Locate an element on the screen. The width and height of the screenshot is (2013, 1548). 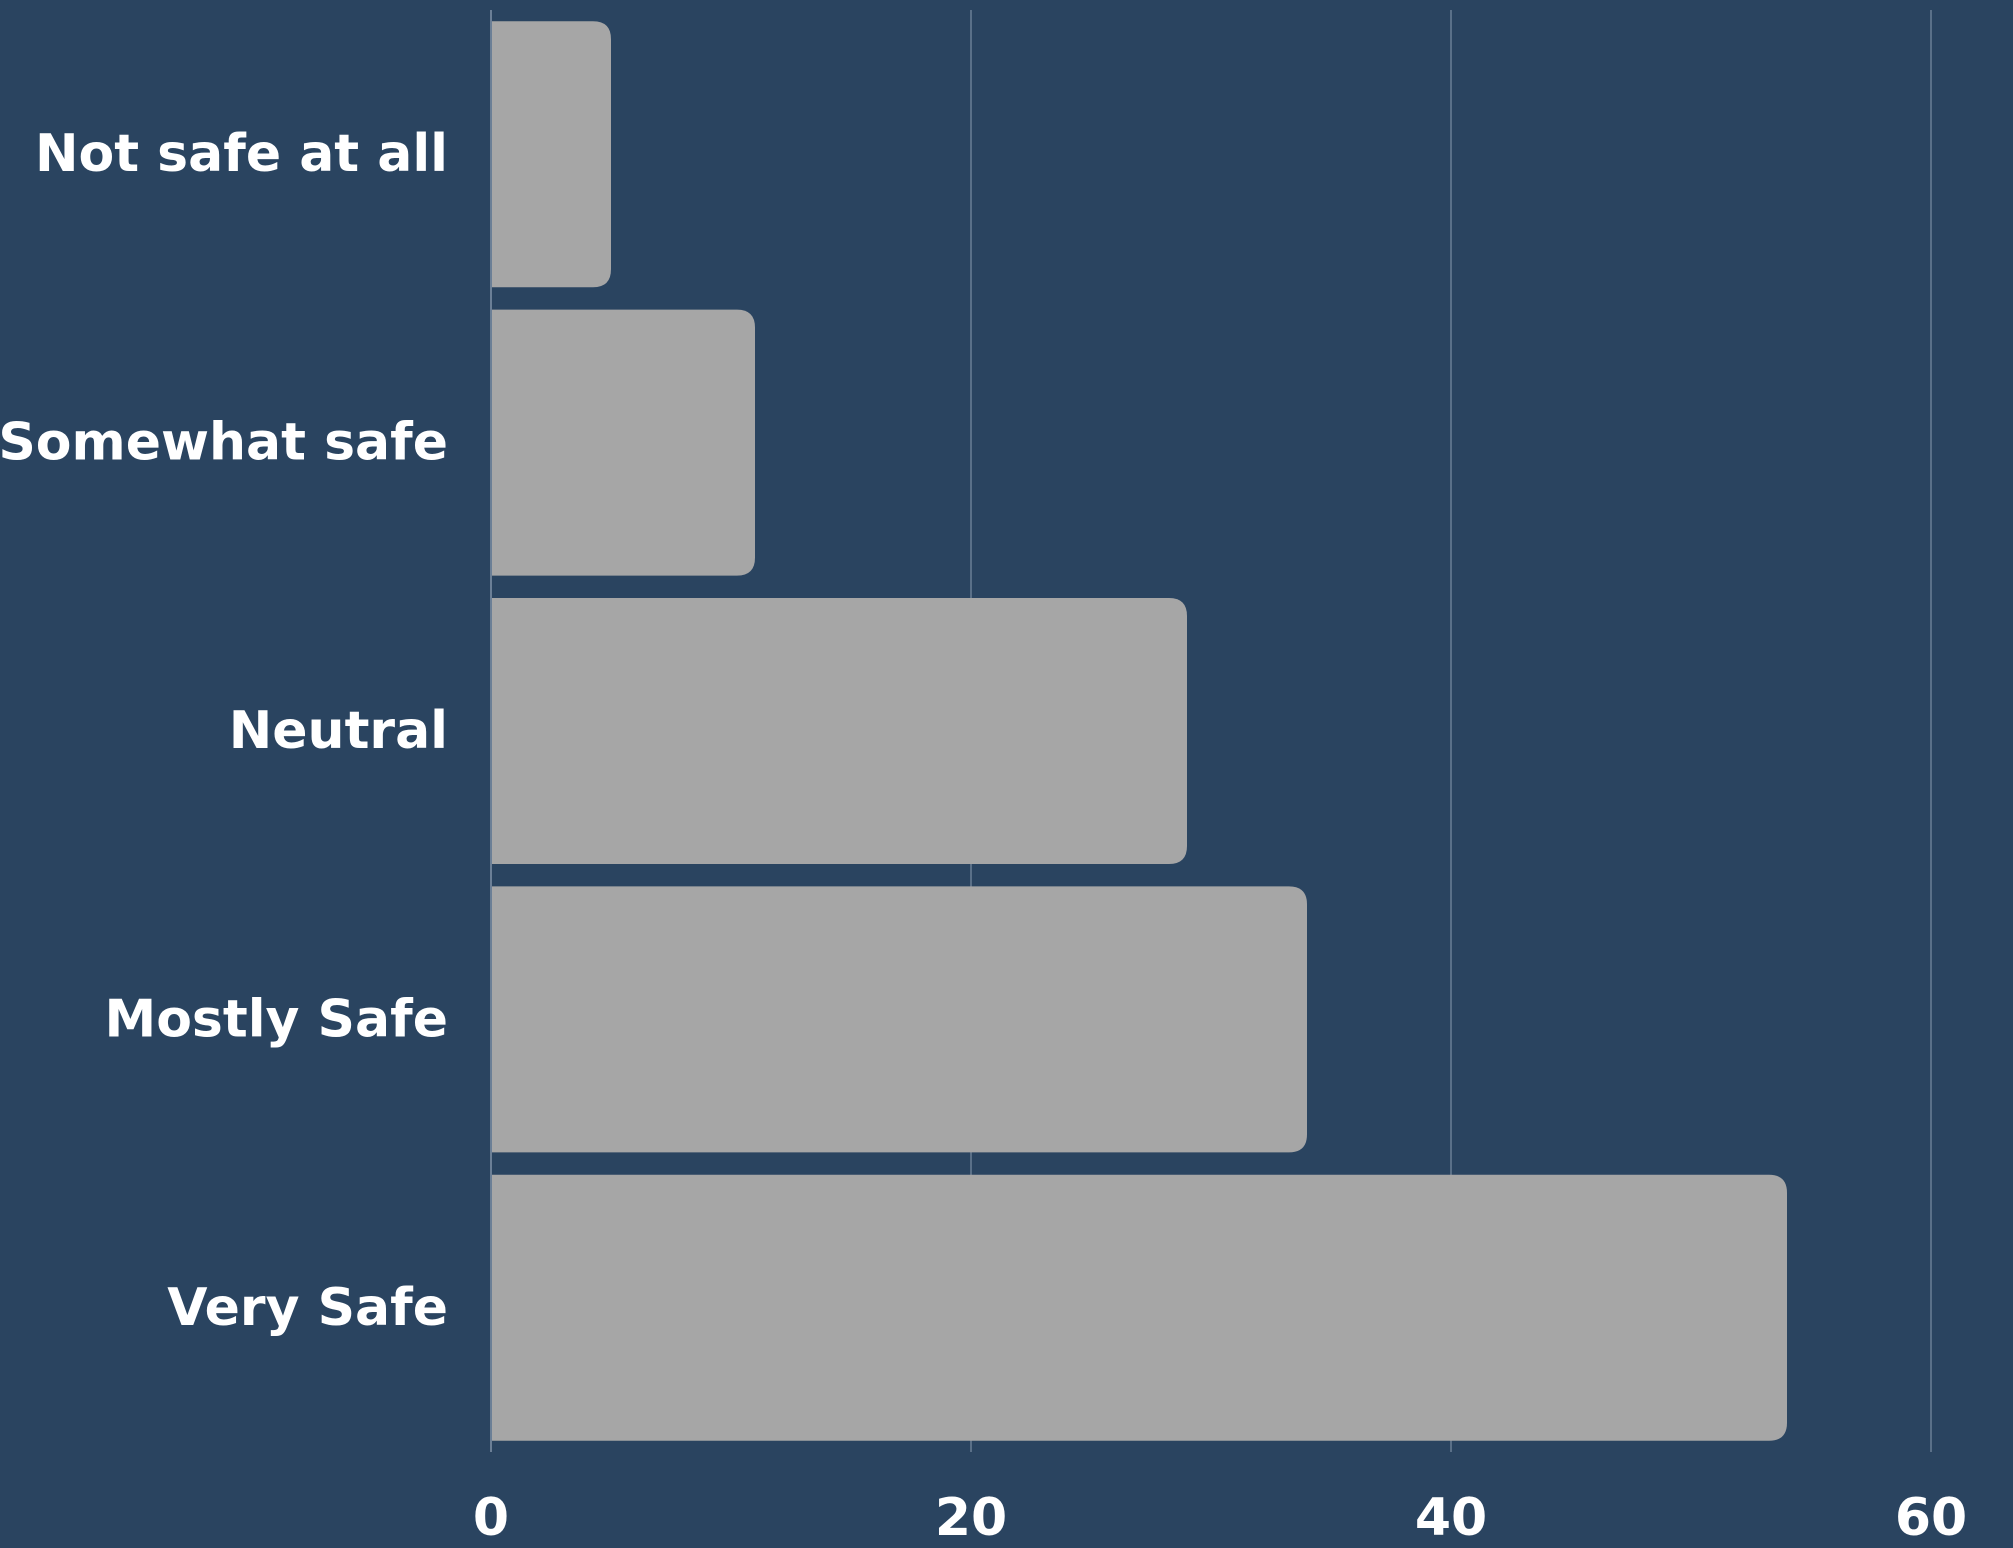
category-label: Mostly Safe is located at coordinates (276, 1019).